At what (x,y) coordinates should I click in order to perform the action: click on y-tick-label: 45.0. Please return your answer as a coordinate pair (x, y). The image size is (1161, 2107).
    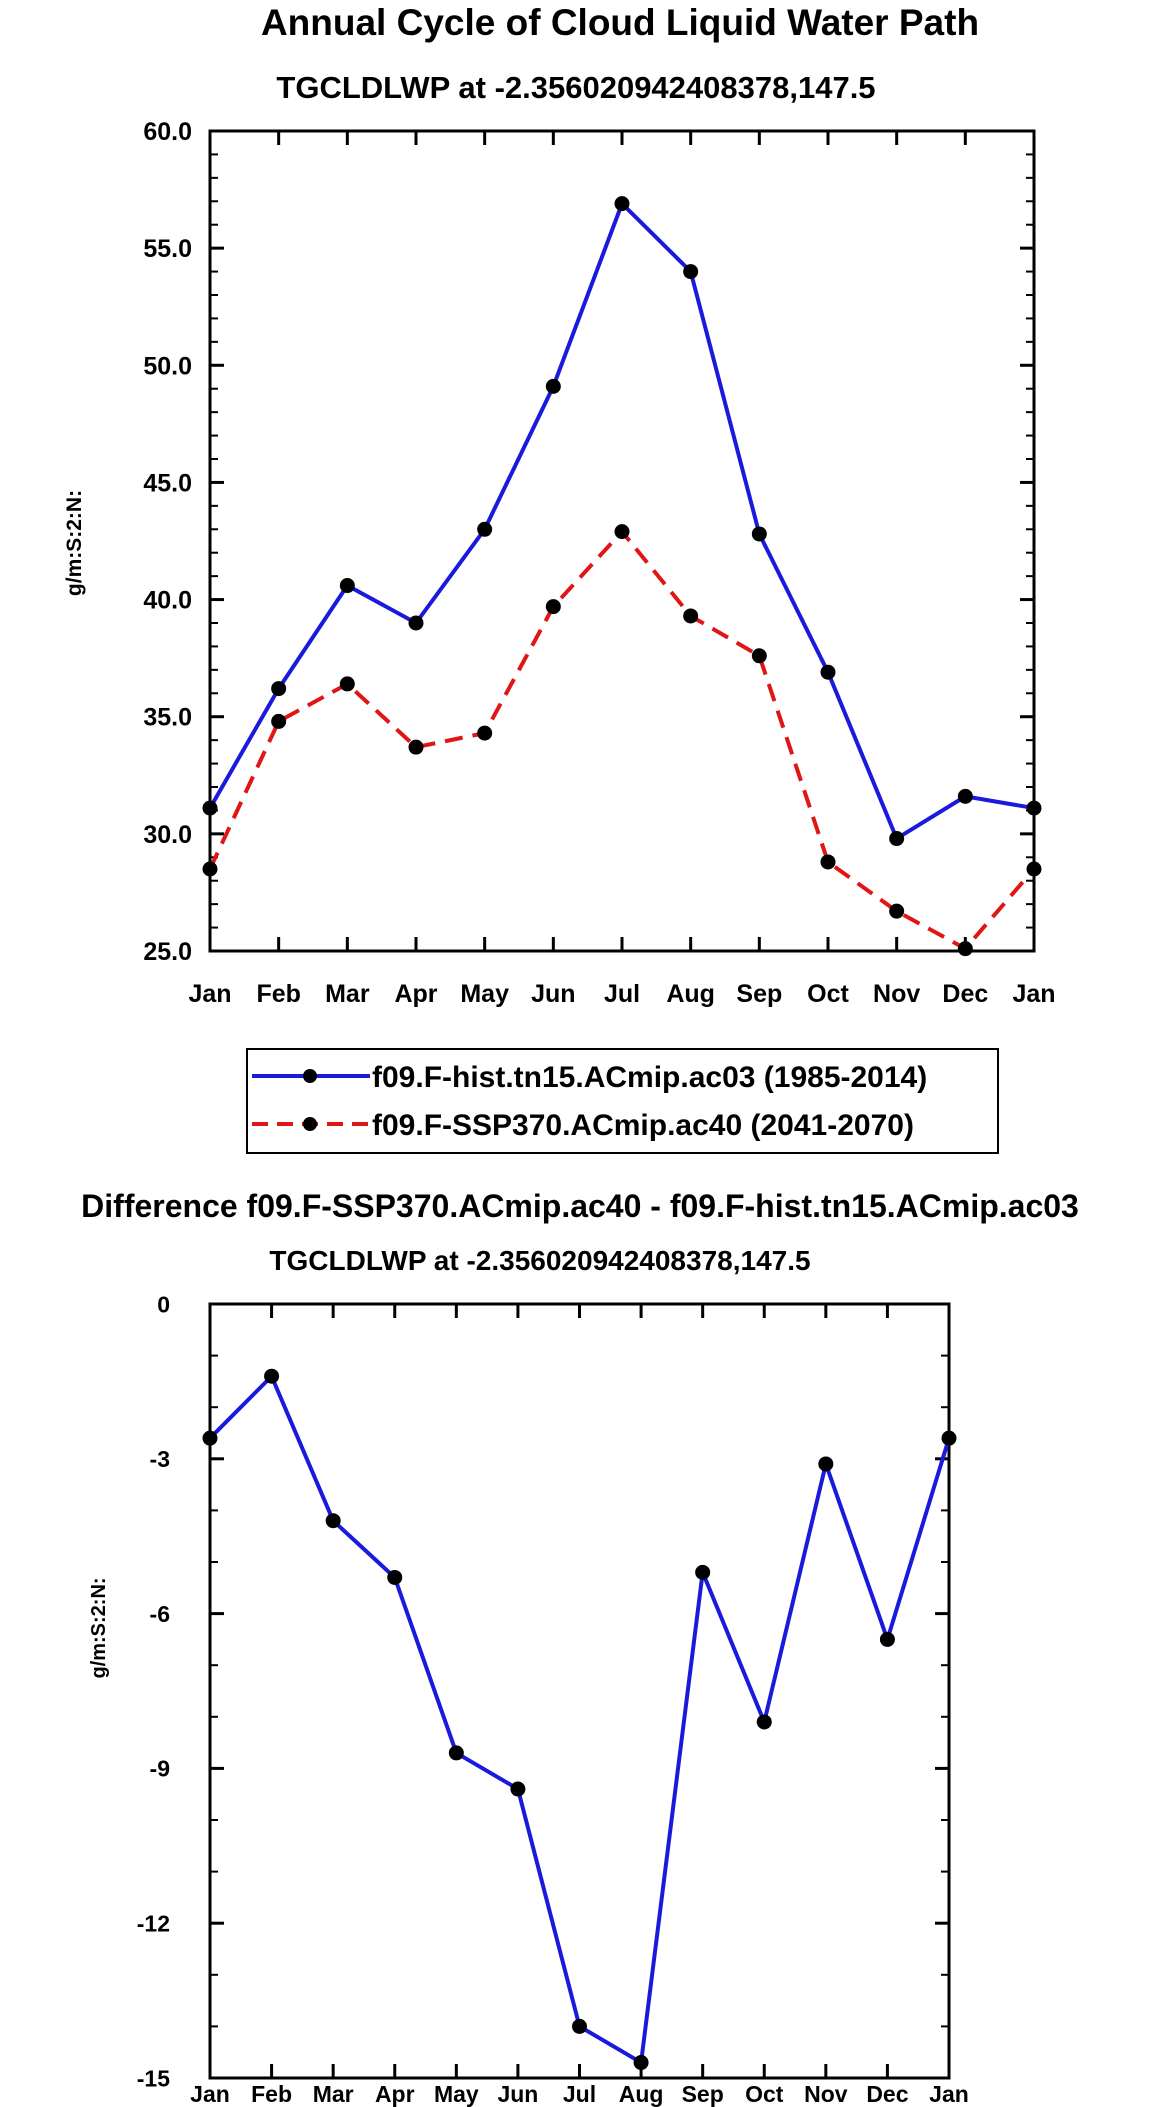
    Looking at the image, I should click on (167, 483).